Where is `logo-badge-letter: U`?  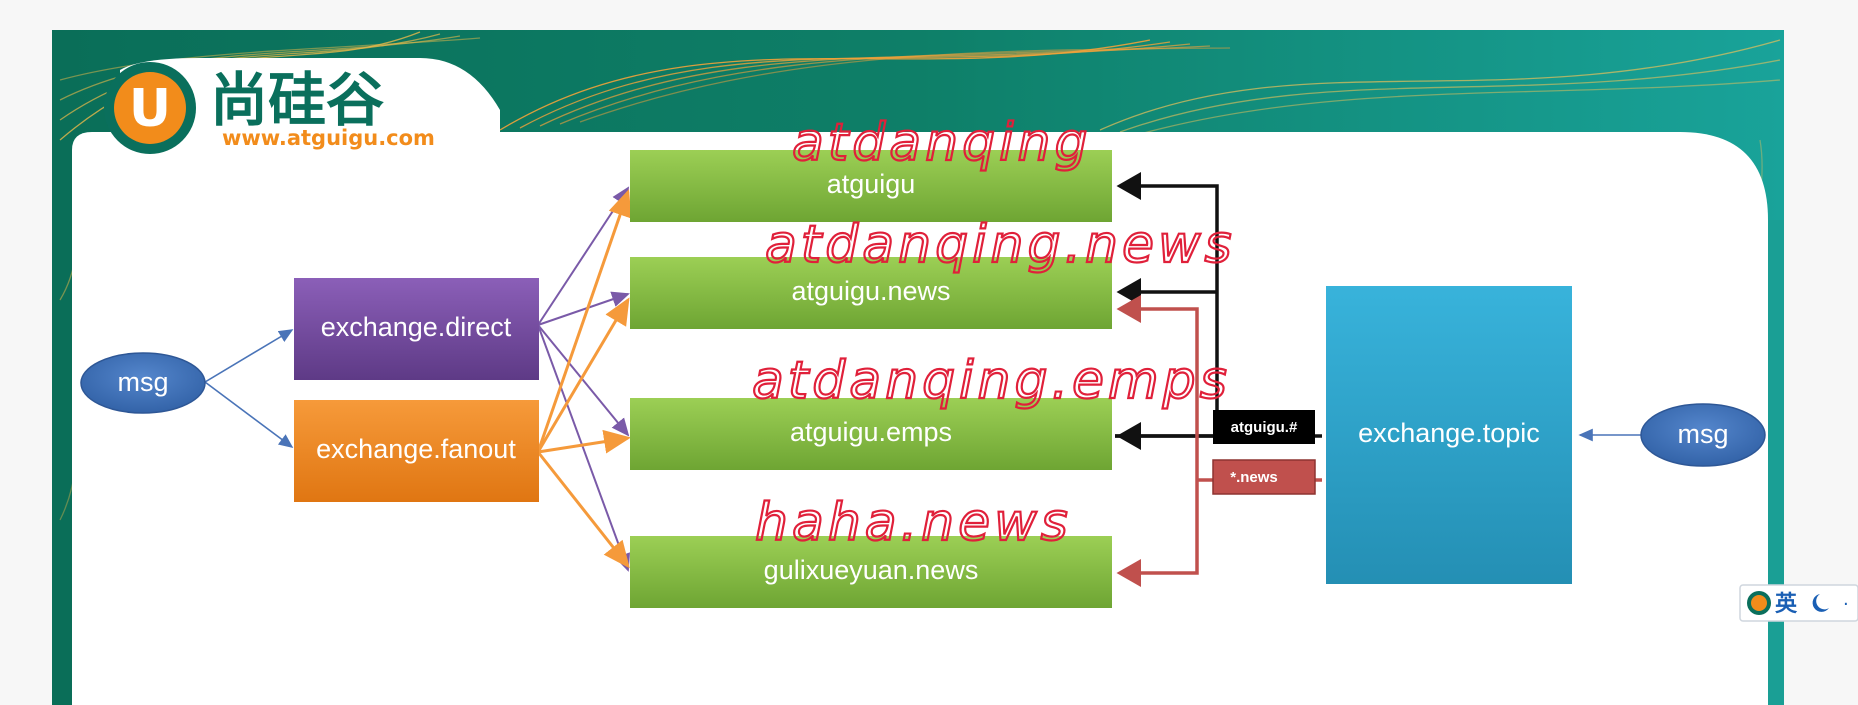 logo-badge-letter: U is located at coordinates (150, 109).